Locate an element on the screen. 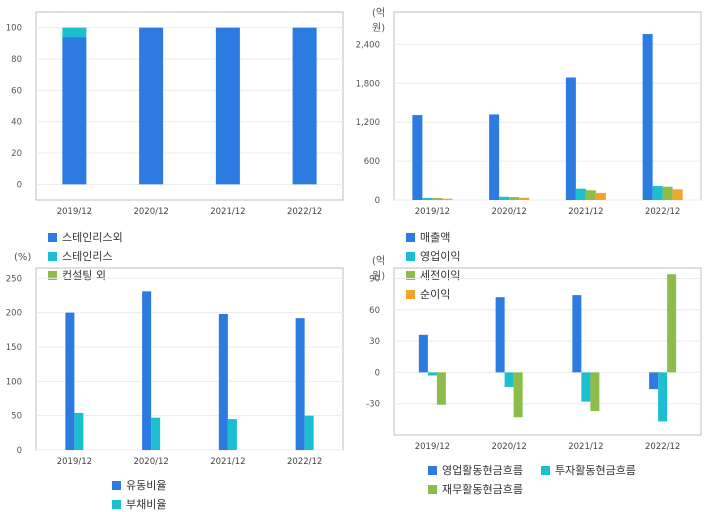  income-legend-item: 순이익 is located at coordinates (428, 294).